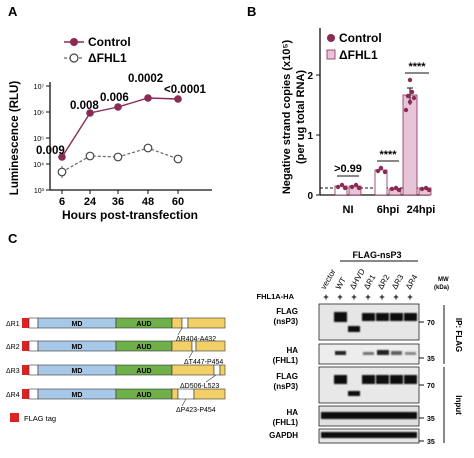 The width and height of the screenshot is (474, 458). What do you see at coordinates (398, 282) in the screenshot?
I see `lane-label: ΔR3` at bounding box center [398, 282].